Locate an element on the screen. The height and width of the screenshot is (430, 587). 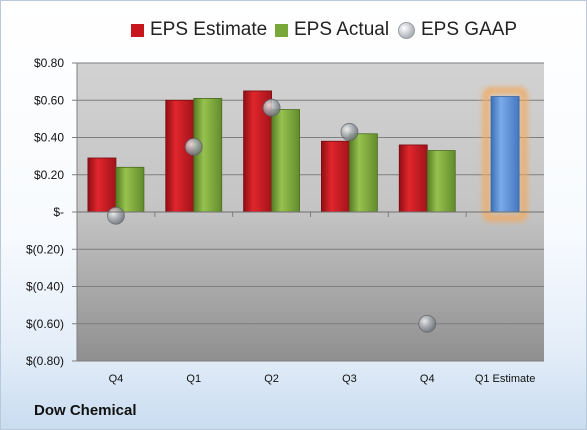
y-tick-label: $0.60 is located at coordinates (49, 100).